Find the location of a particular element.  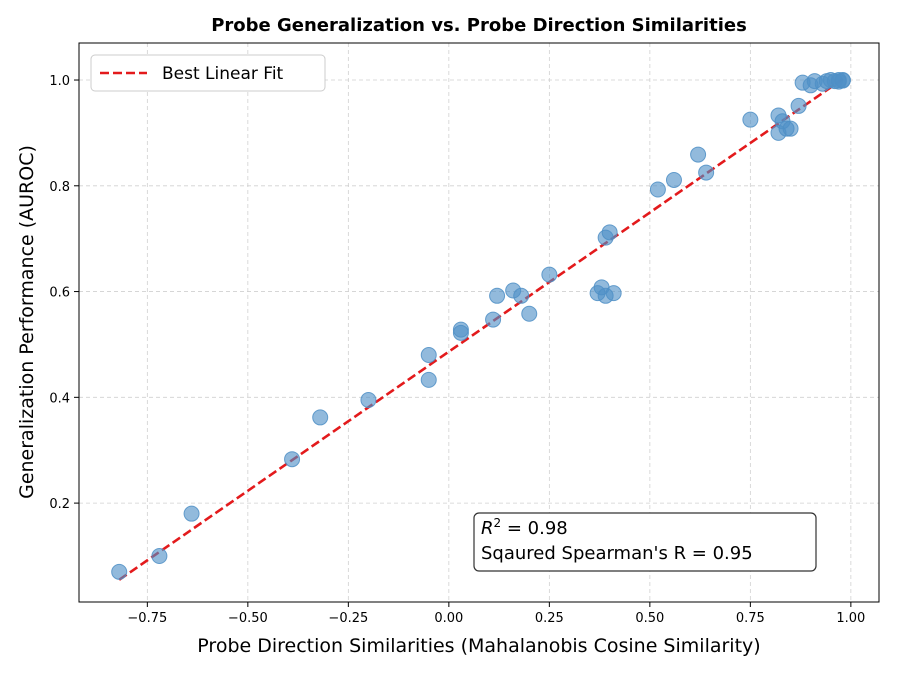

x-tick-label: 0.00 is located at coordinates (448, 618).